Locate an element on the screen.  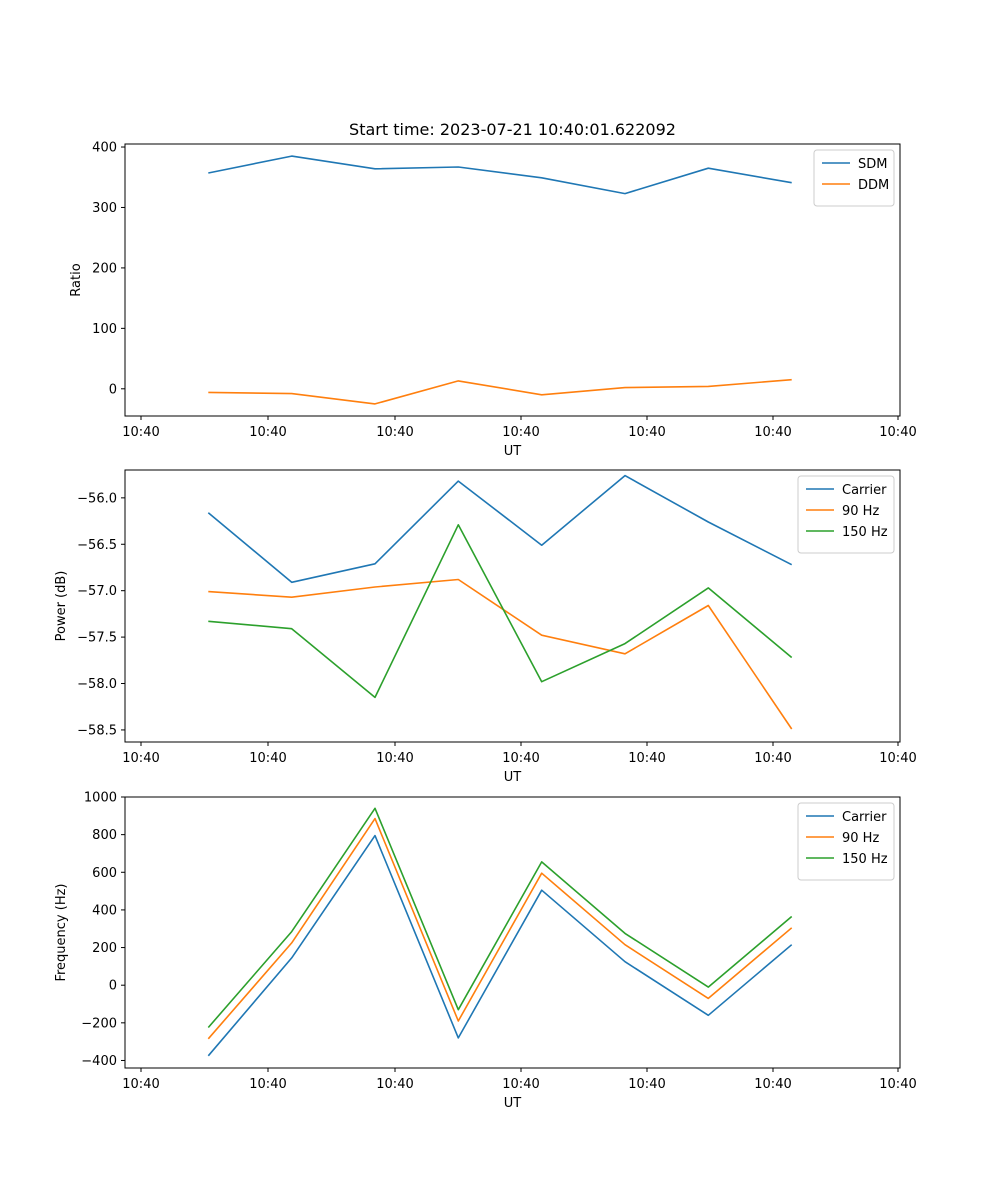
y-tick-label: 100 is located at coordinates (104, 329).